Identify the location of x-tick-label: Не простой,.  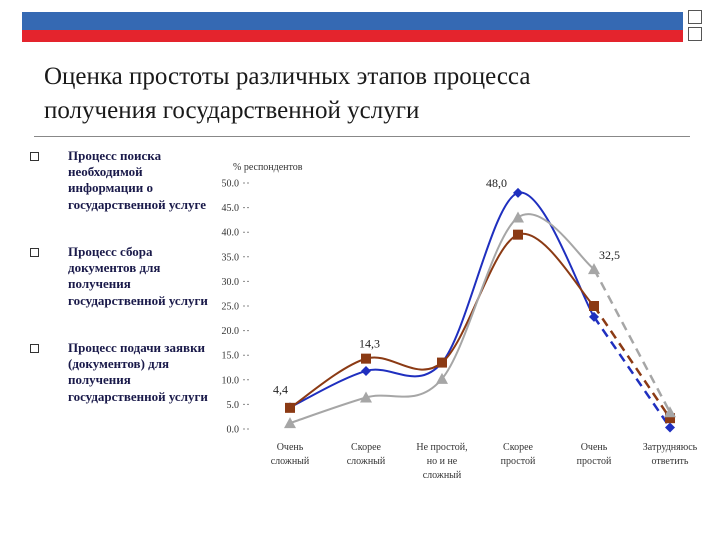
(441, 447).